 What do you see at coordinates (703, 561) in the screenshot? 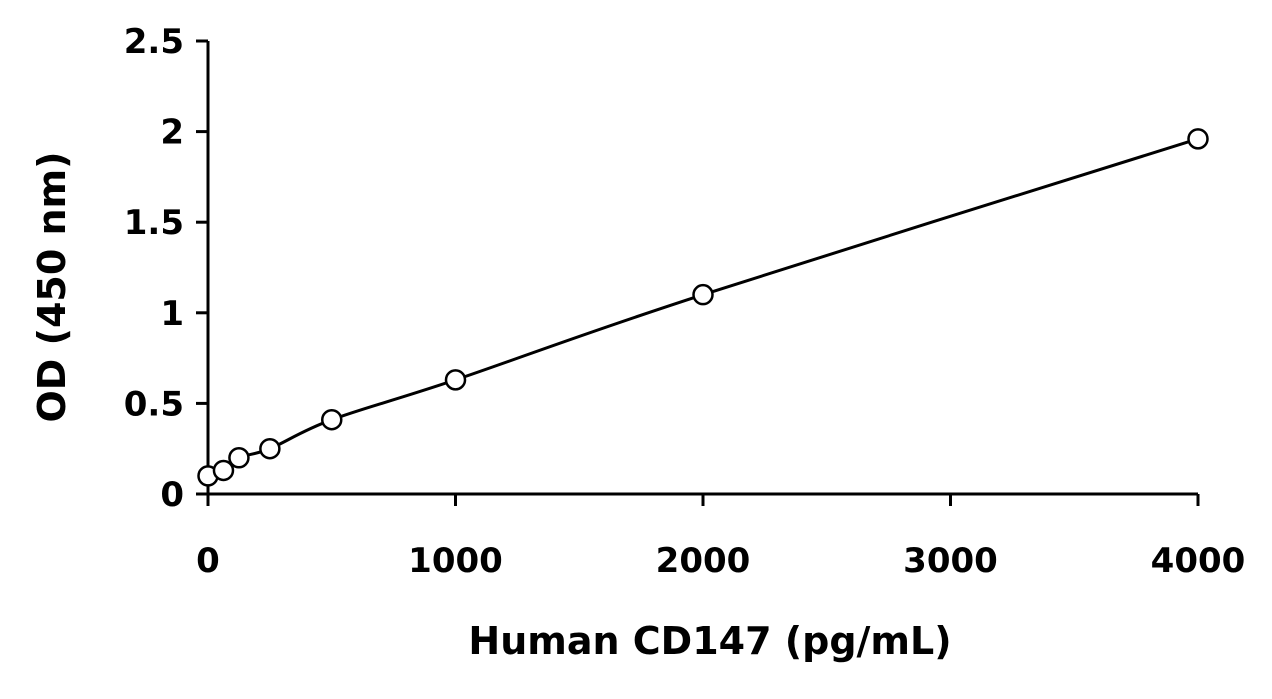
I see `x-tick-label: 2000` at bounding box center [703, 561].